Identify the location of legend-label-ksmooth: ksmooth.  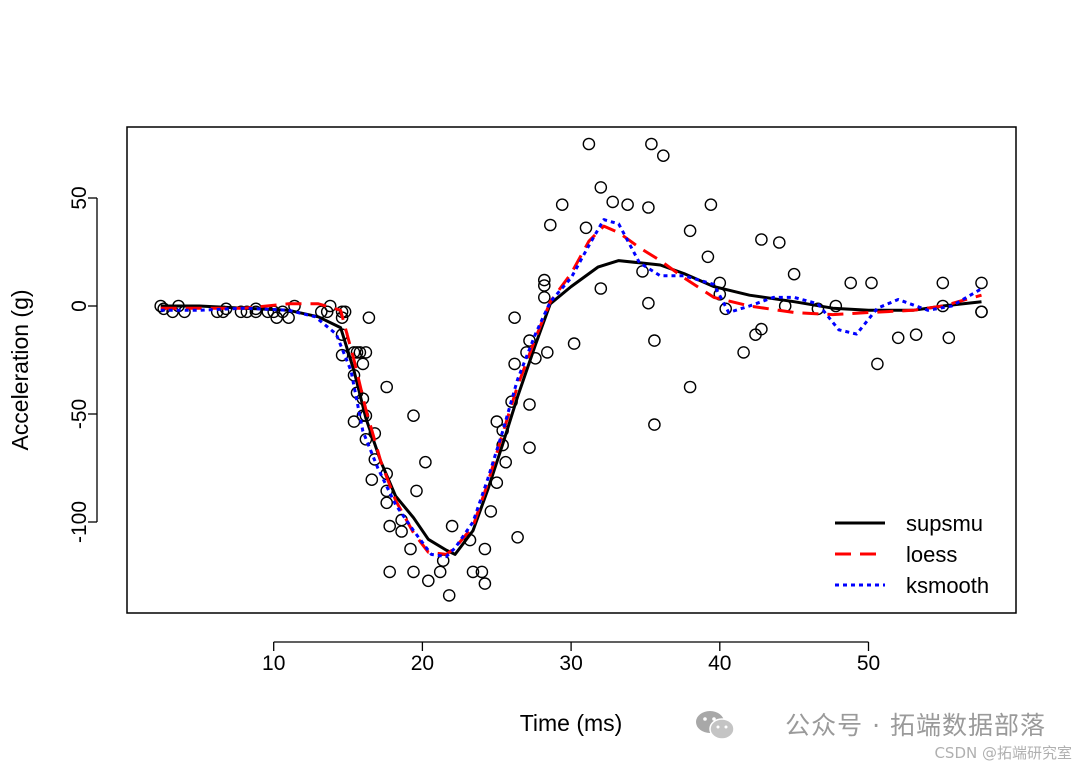
(947, 585).